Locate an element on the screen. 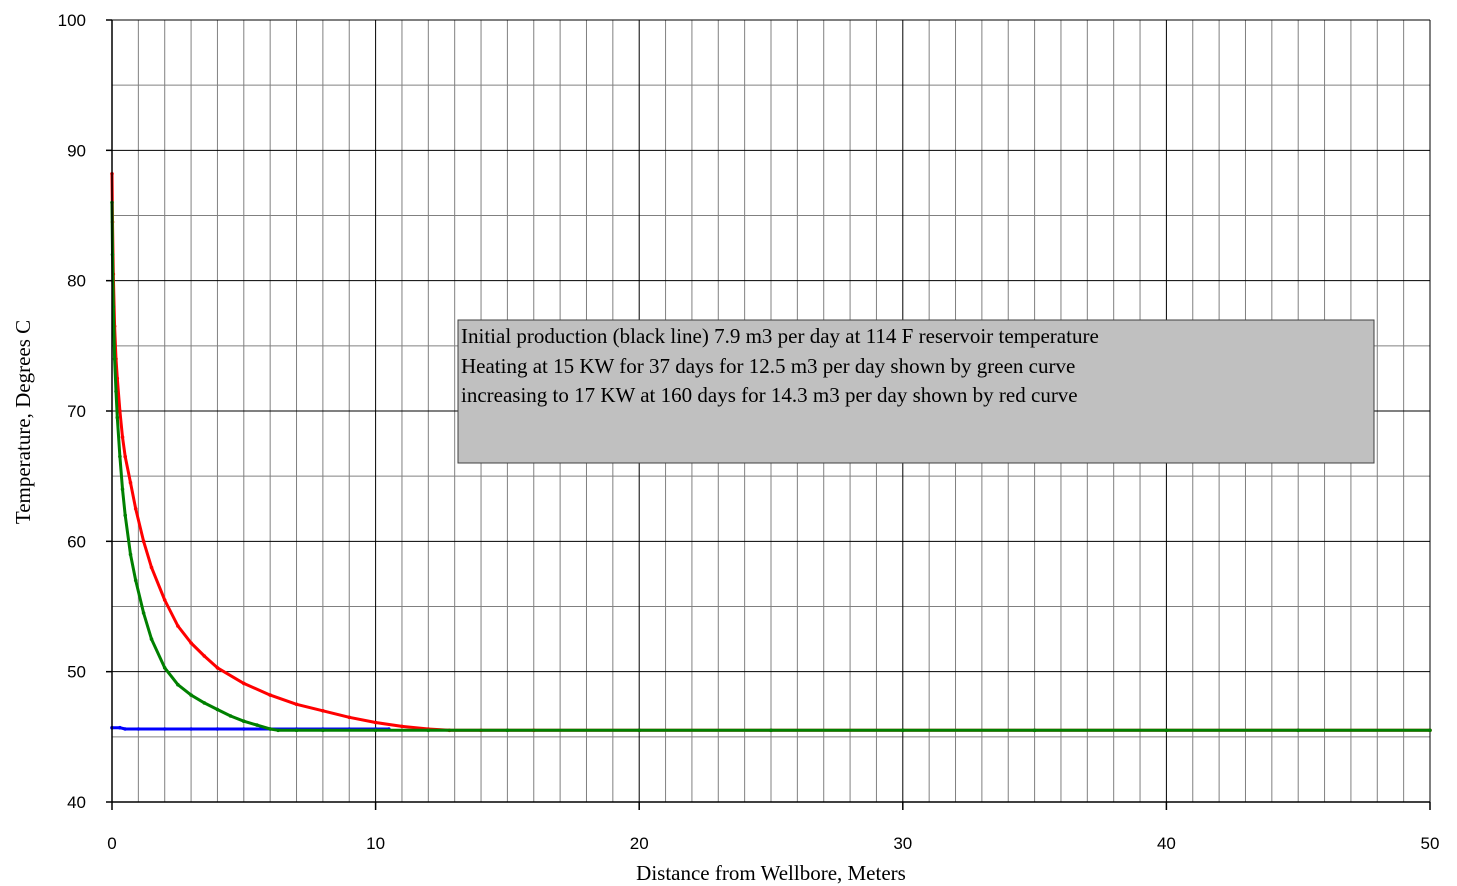  x-tick-label: 30 is located at coordinates (902, 843).